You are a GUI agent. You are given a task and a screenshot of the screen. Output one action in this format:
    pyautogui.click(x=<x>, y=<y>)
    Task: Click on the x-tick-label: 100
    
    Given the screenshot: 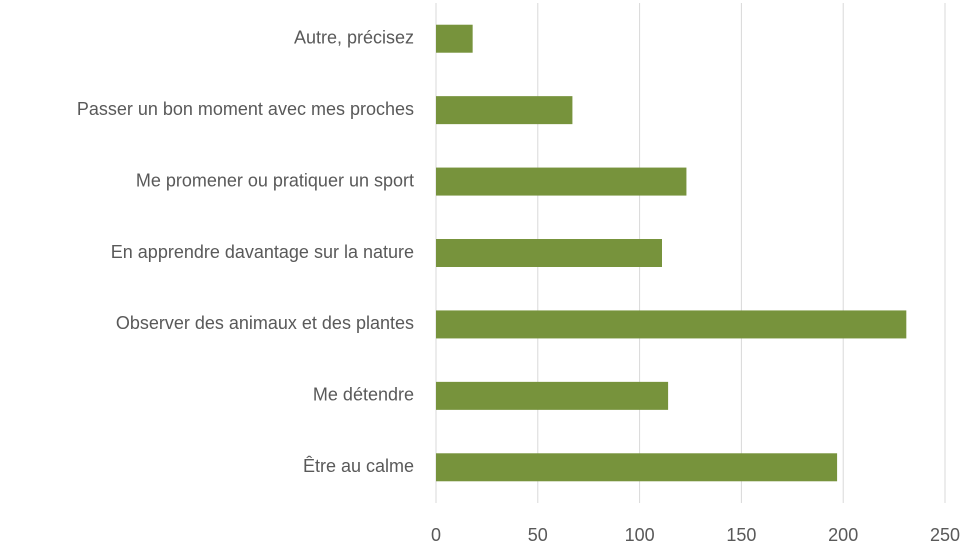 What is the action you would take?
    pyautogui.click(x=640, y=535)
    